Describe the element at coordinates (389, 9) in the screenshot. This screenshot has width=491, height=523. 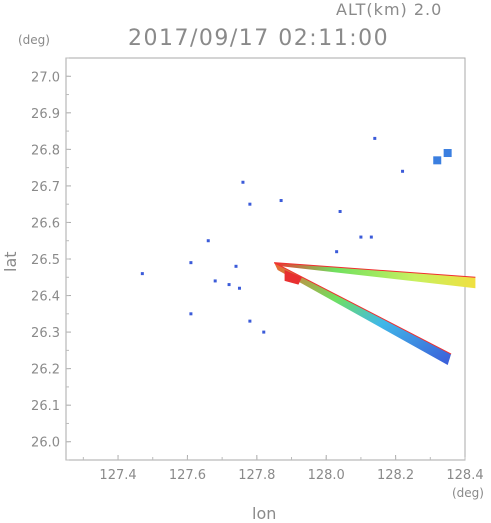
I see `altitude-label: ALT(km) 2.0` at that location.